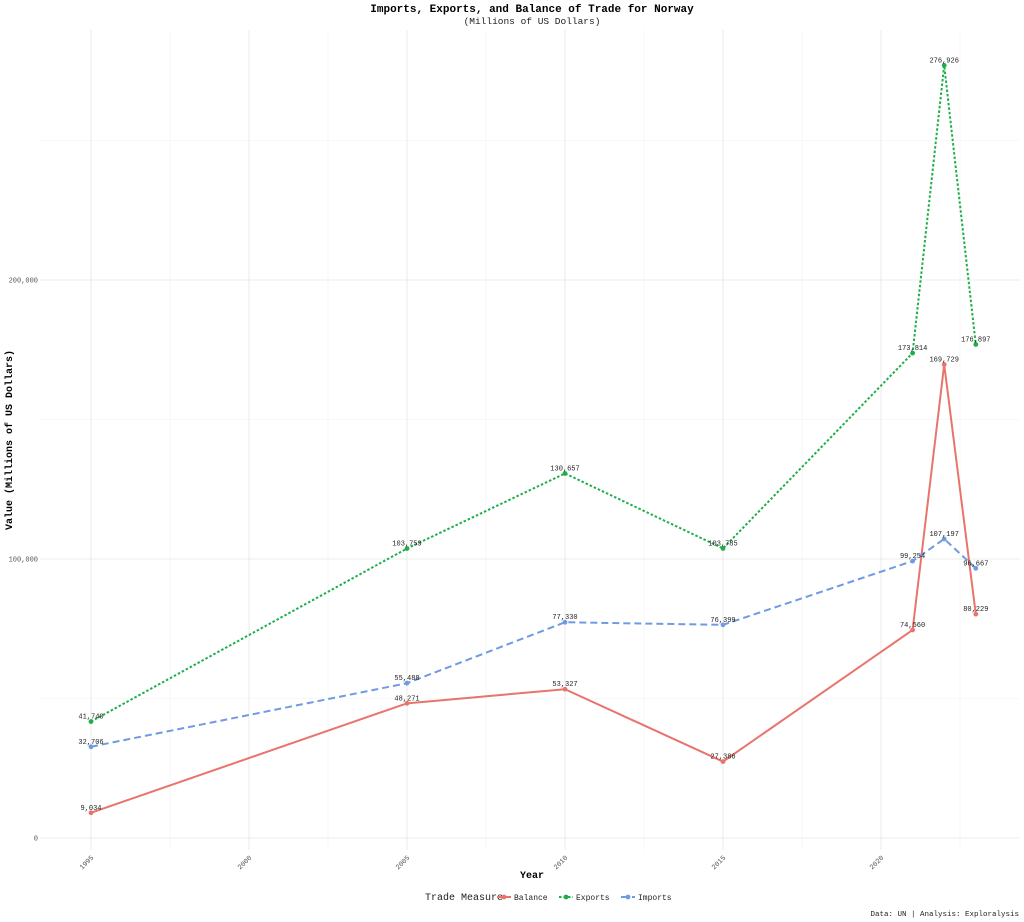 Image resolution: width=1024 pixels, height=922 pixels. What do you see at coordinates (404, 863) in the screenshot?
I see `x-tick-label: 2005` at bounding box center [404, 863].